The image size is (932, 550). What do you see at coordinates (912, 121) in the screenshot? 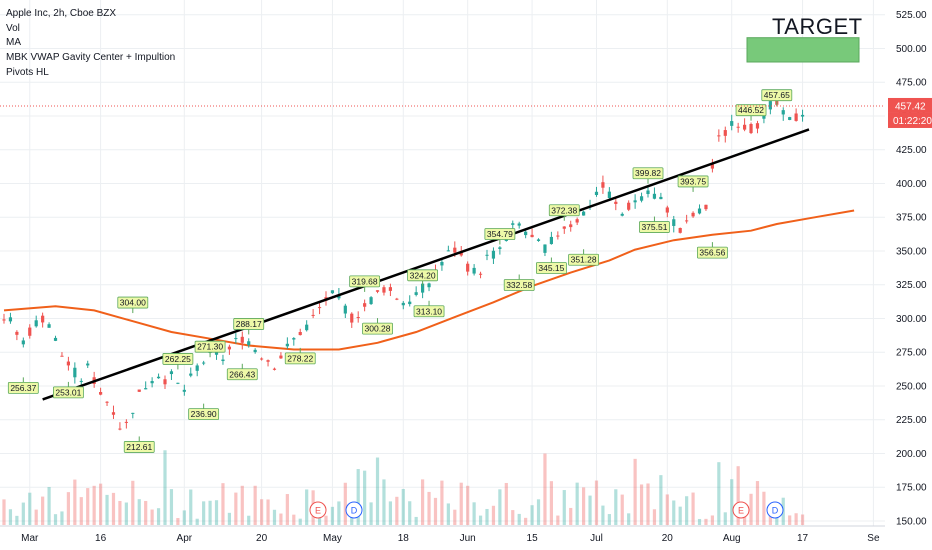
I see `countdown-value: 01:22:20` at bounding box center [912, 121].